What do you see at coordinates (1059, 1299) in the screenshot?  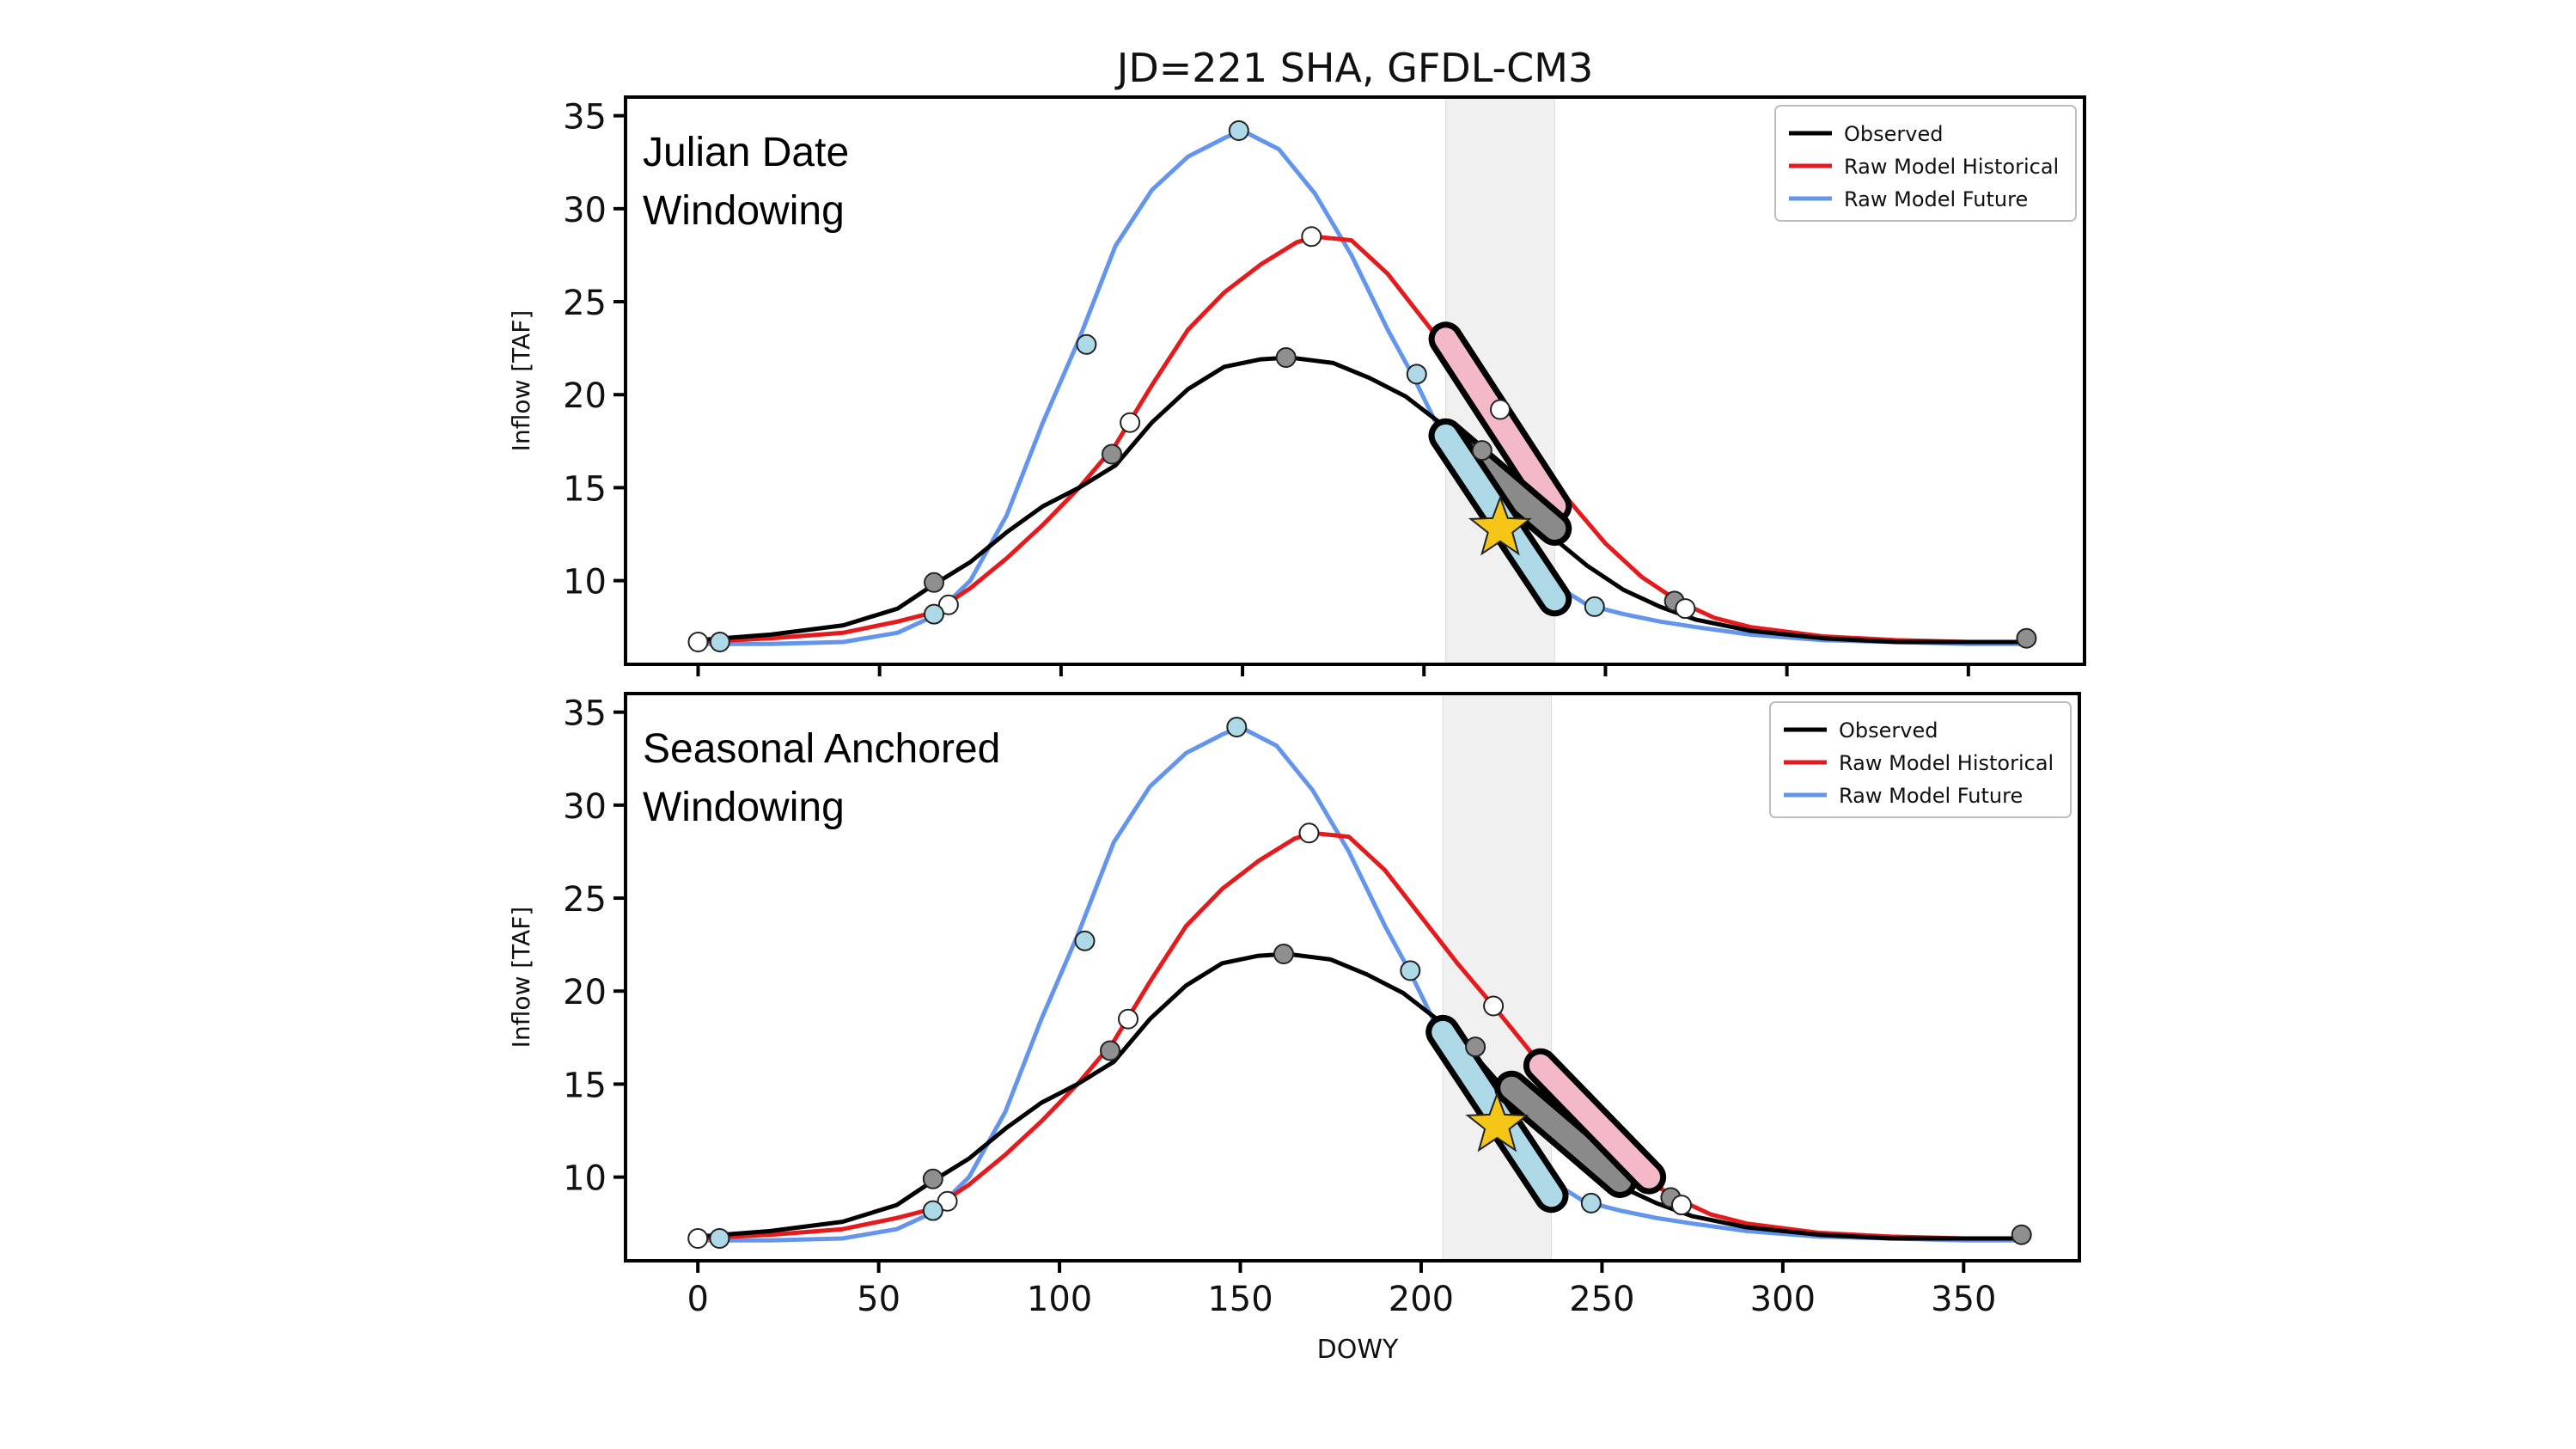 I see `x-tick-label: 100` at bounding box center [1059, 1299].